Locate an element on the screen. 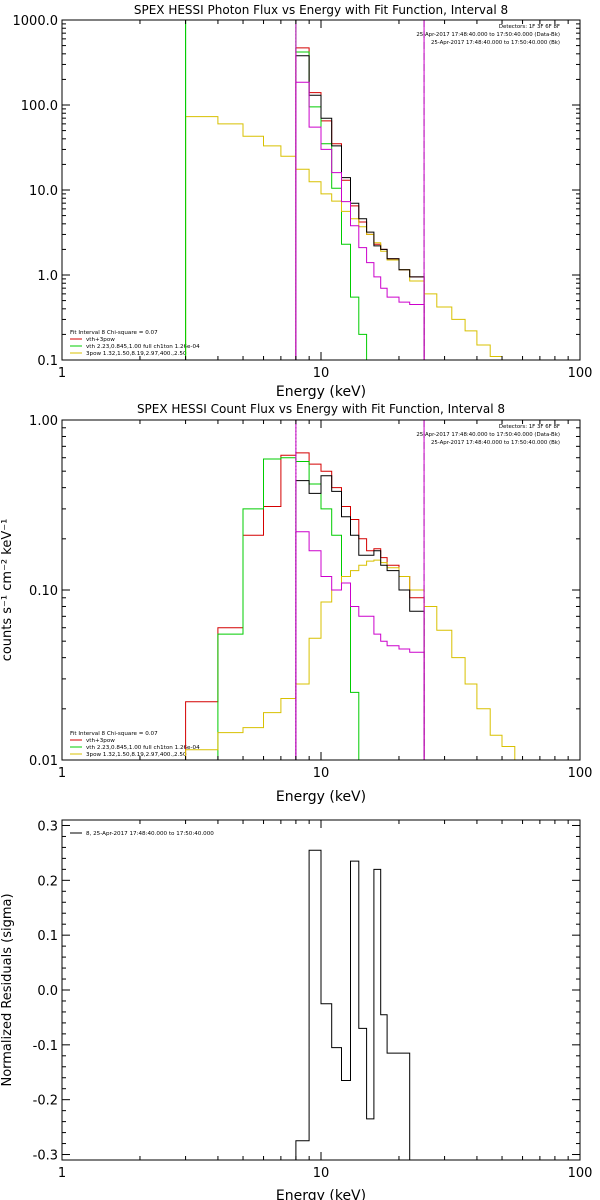 The width and height of the screenshot is (600, 1200). residuals-x-label: Energy (keV) is located at coordinates (321, 1194).